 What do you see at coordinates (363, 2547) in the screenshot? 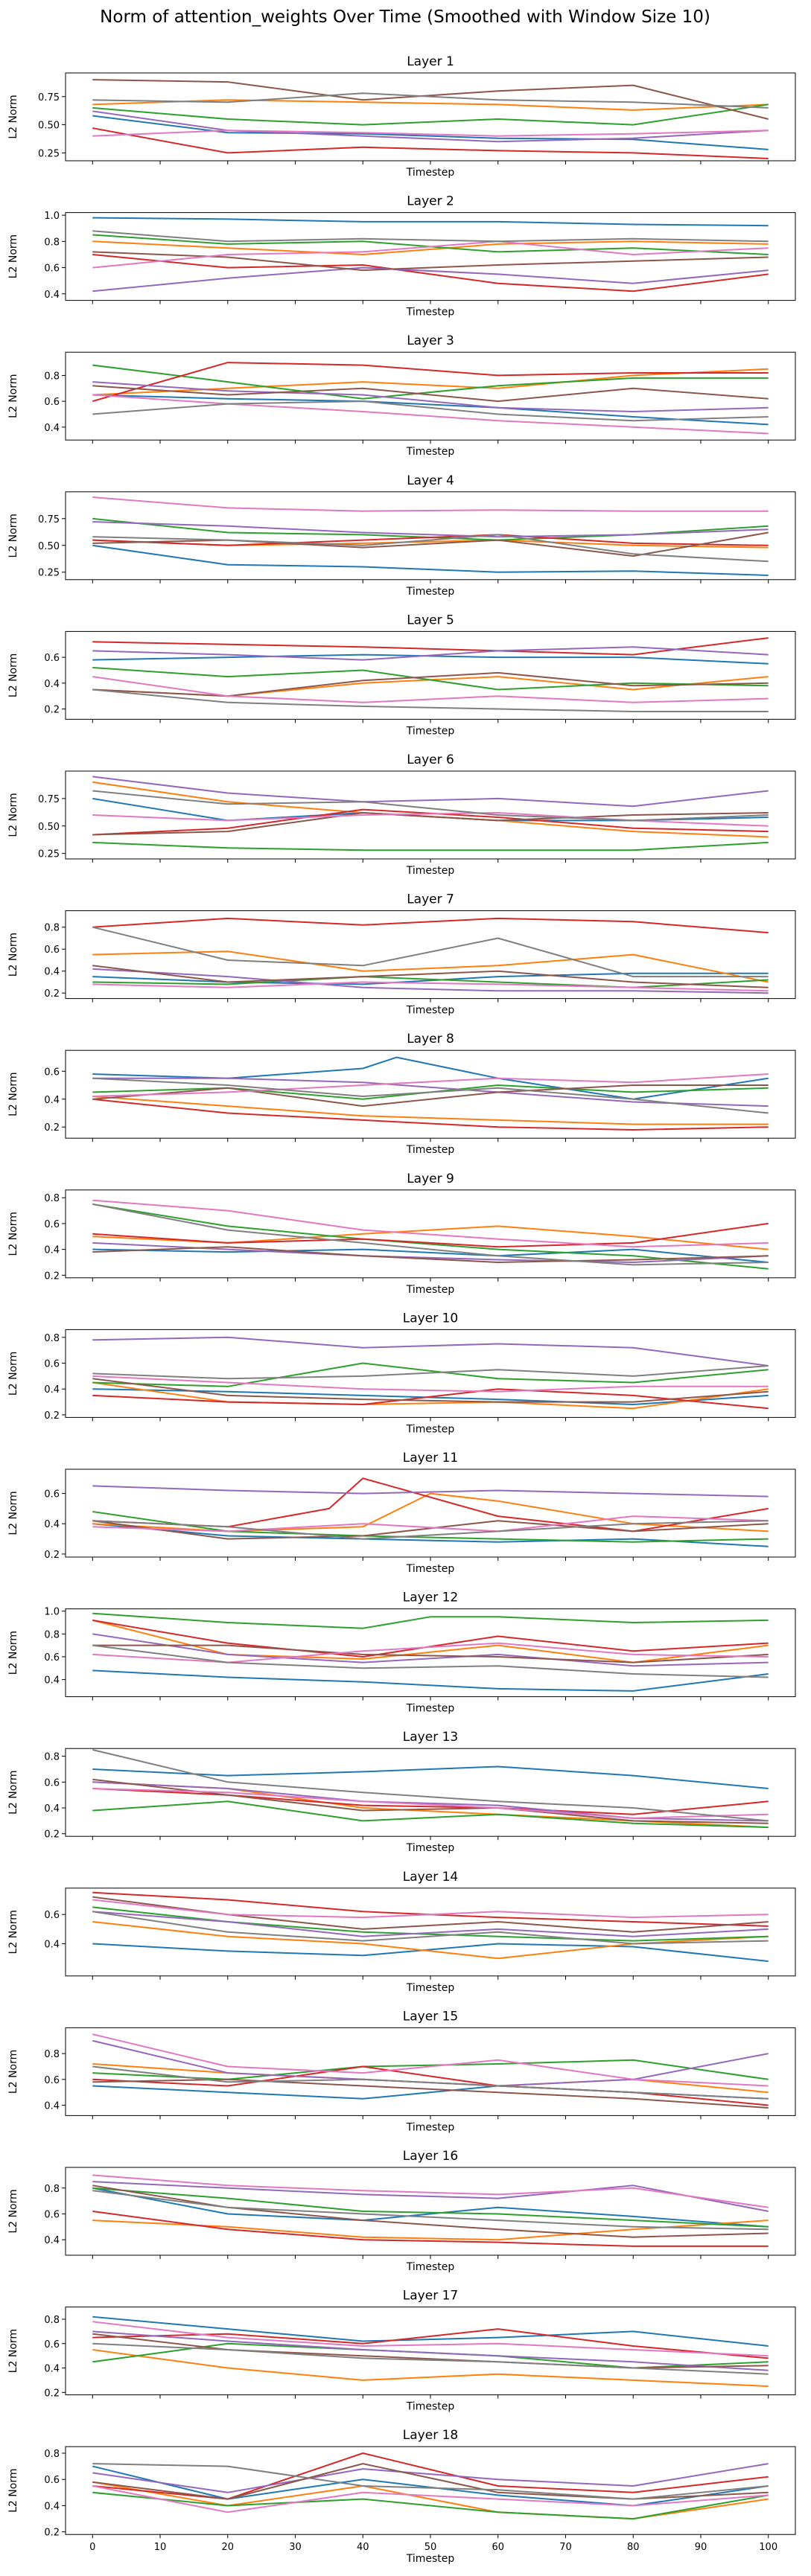
I see `x-tick-label: 40` at bounding box center [363, 2547].